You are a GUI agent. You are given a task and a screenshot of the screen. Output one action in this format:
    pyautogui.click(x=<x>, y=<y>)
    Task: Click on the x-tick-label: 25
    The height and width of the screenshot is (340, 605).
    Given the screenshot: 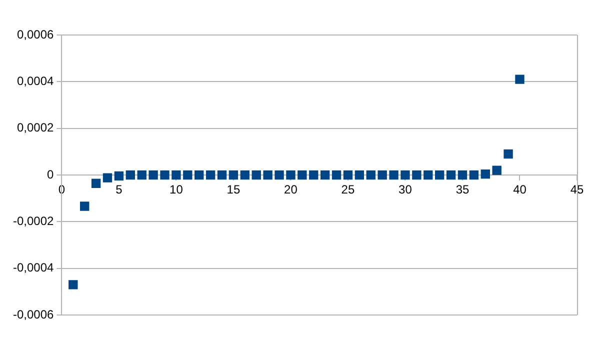 What is the action you would take?
    pyautogui.click(x=348, y=189)
    